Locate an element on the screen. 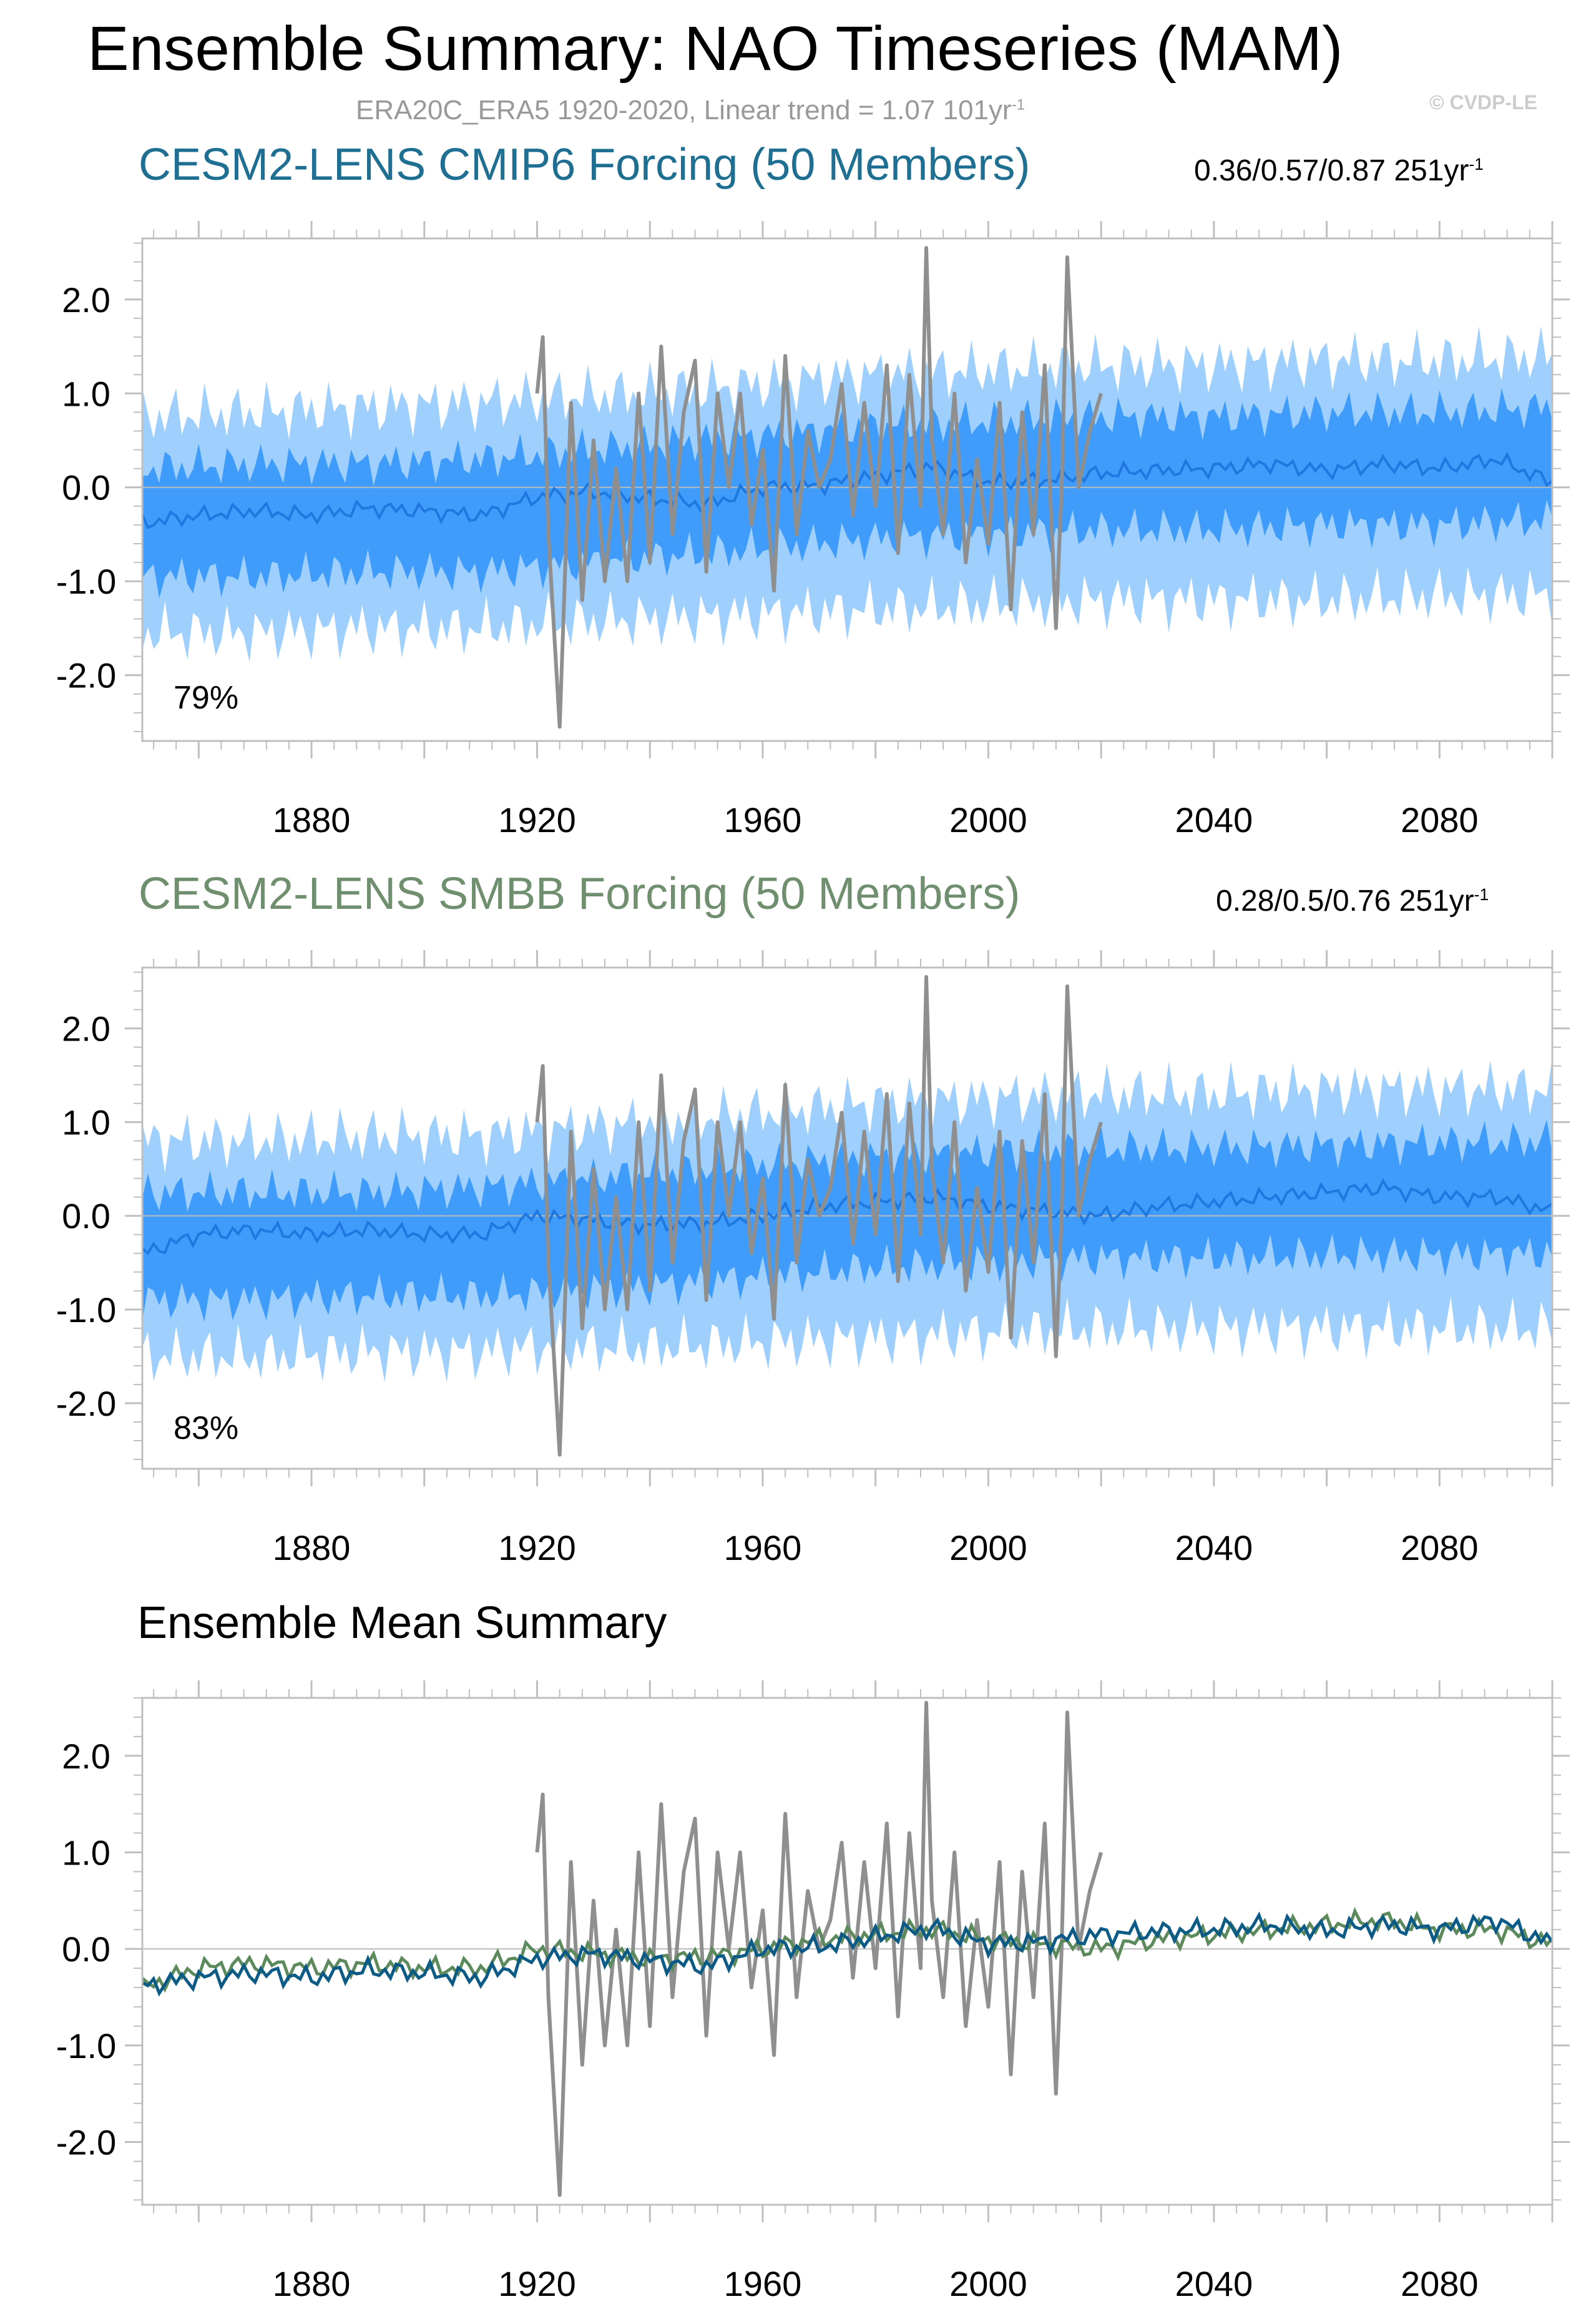  panel-1-observations-line is located at coordinates (819, 487).